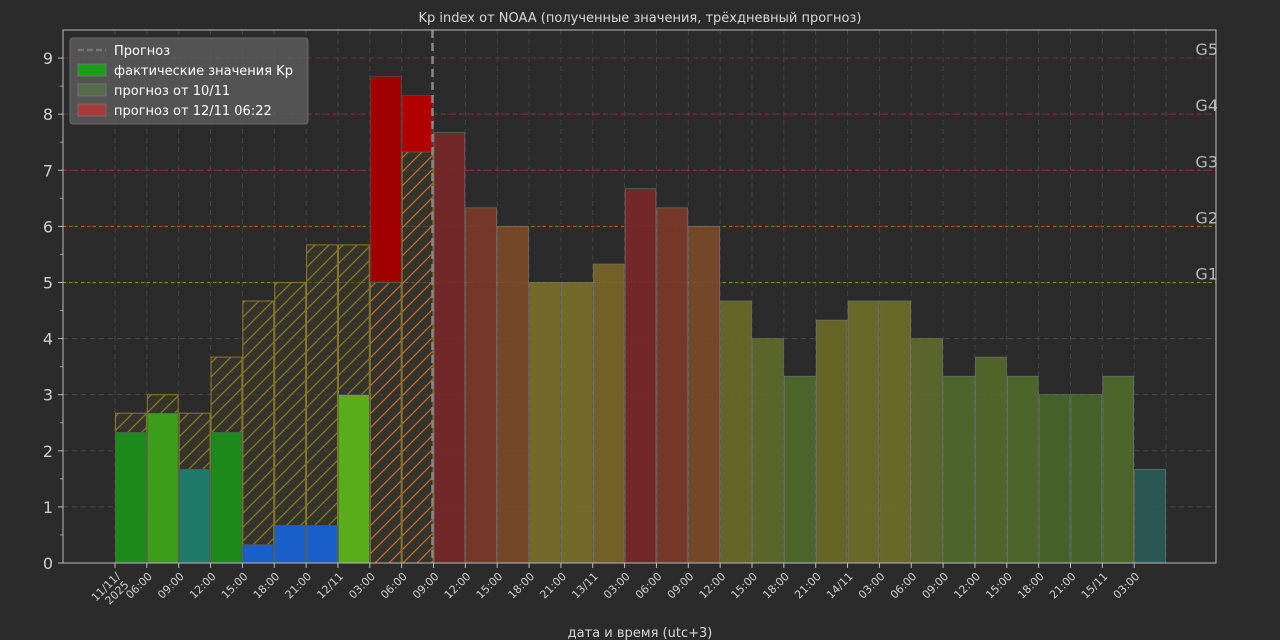  I want to click on x-tick-label-line: 12/11, so click(330, 586).